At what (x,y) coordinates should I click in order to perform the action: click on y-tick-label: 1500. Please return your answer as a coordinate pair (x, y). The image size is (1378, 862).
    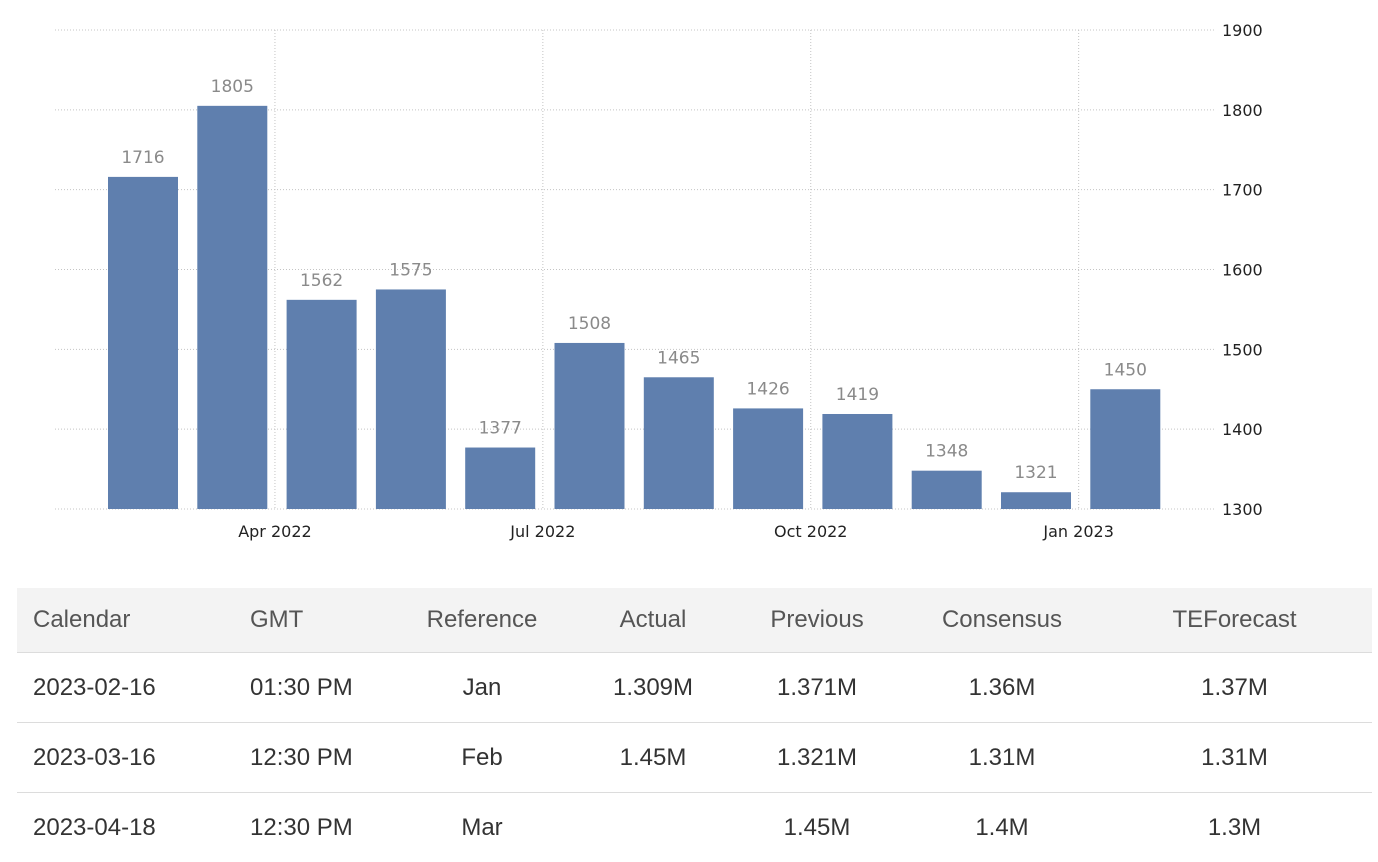
    Looking at the image, I should click on (1242, 349).